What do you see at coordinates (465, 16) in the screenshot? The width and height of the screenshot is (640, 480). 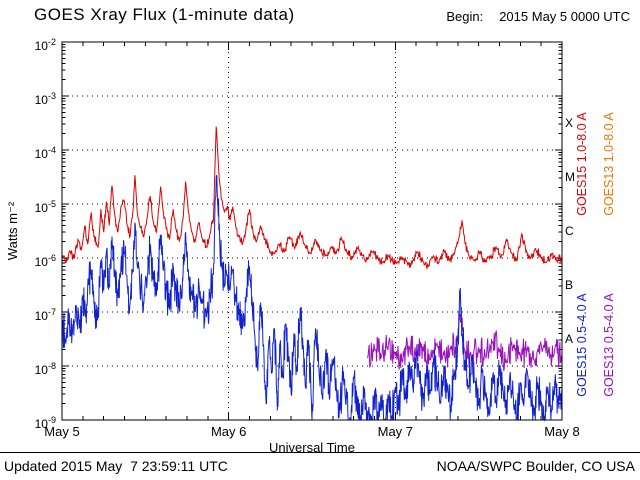 I see `begin-label: Begin:` at bounding box center [465, 16].